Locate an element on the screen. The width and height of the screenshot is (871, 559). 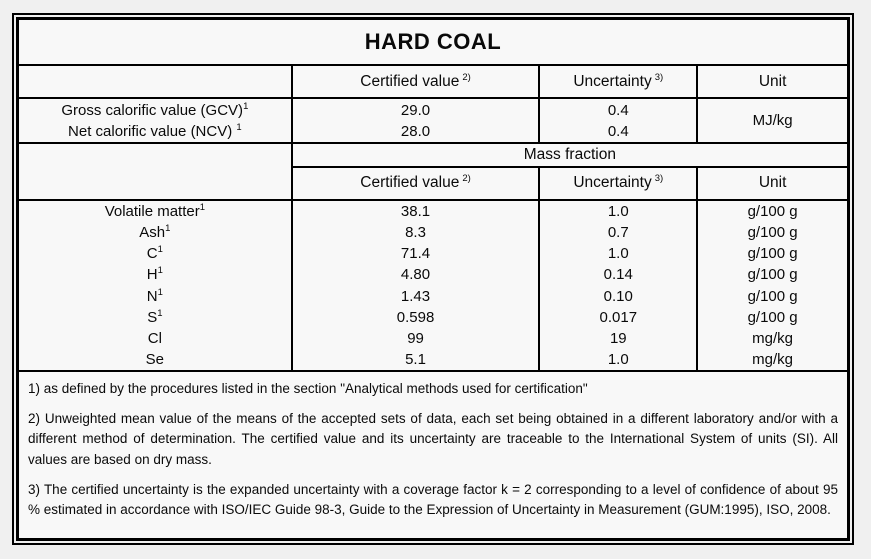
table-row-selenium: Se 5.1 1.0 mg/kg is located at coordinates (433, 360).